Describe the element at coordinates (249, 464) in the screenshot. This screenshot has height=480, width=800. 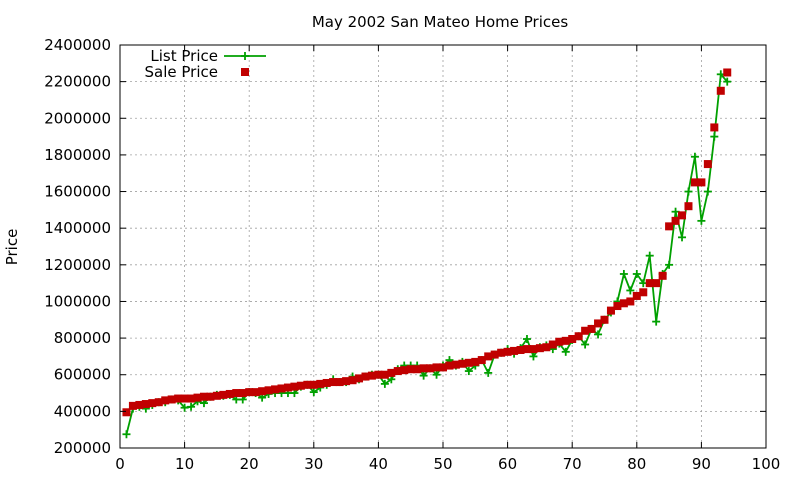
I see `x-tick-label: 20` at that location.